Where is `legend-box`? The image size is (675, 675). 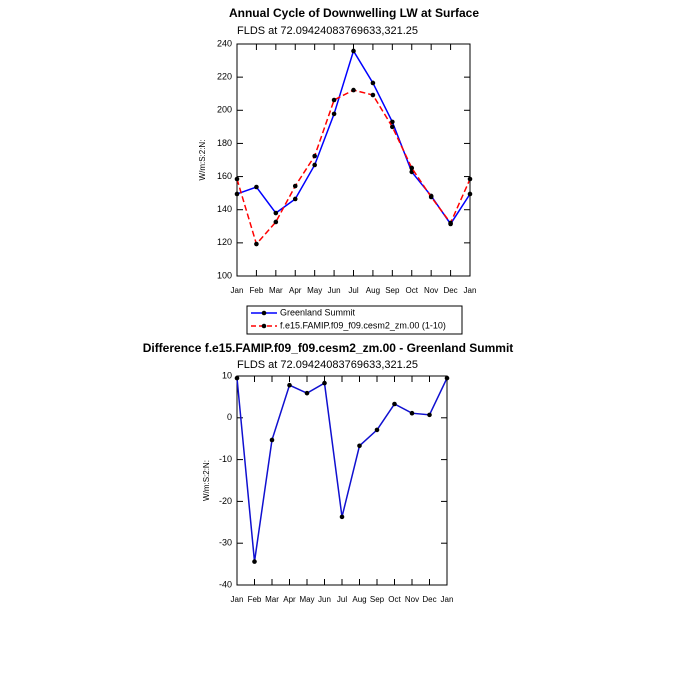 legend-box is located at coordinates (354, 320).